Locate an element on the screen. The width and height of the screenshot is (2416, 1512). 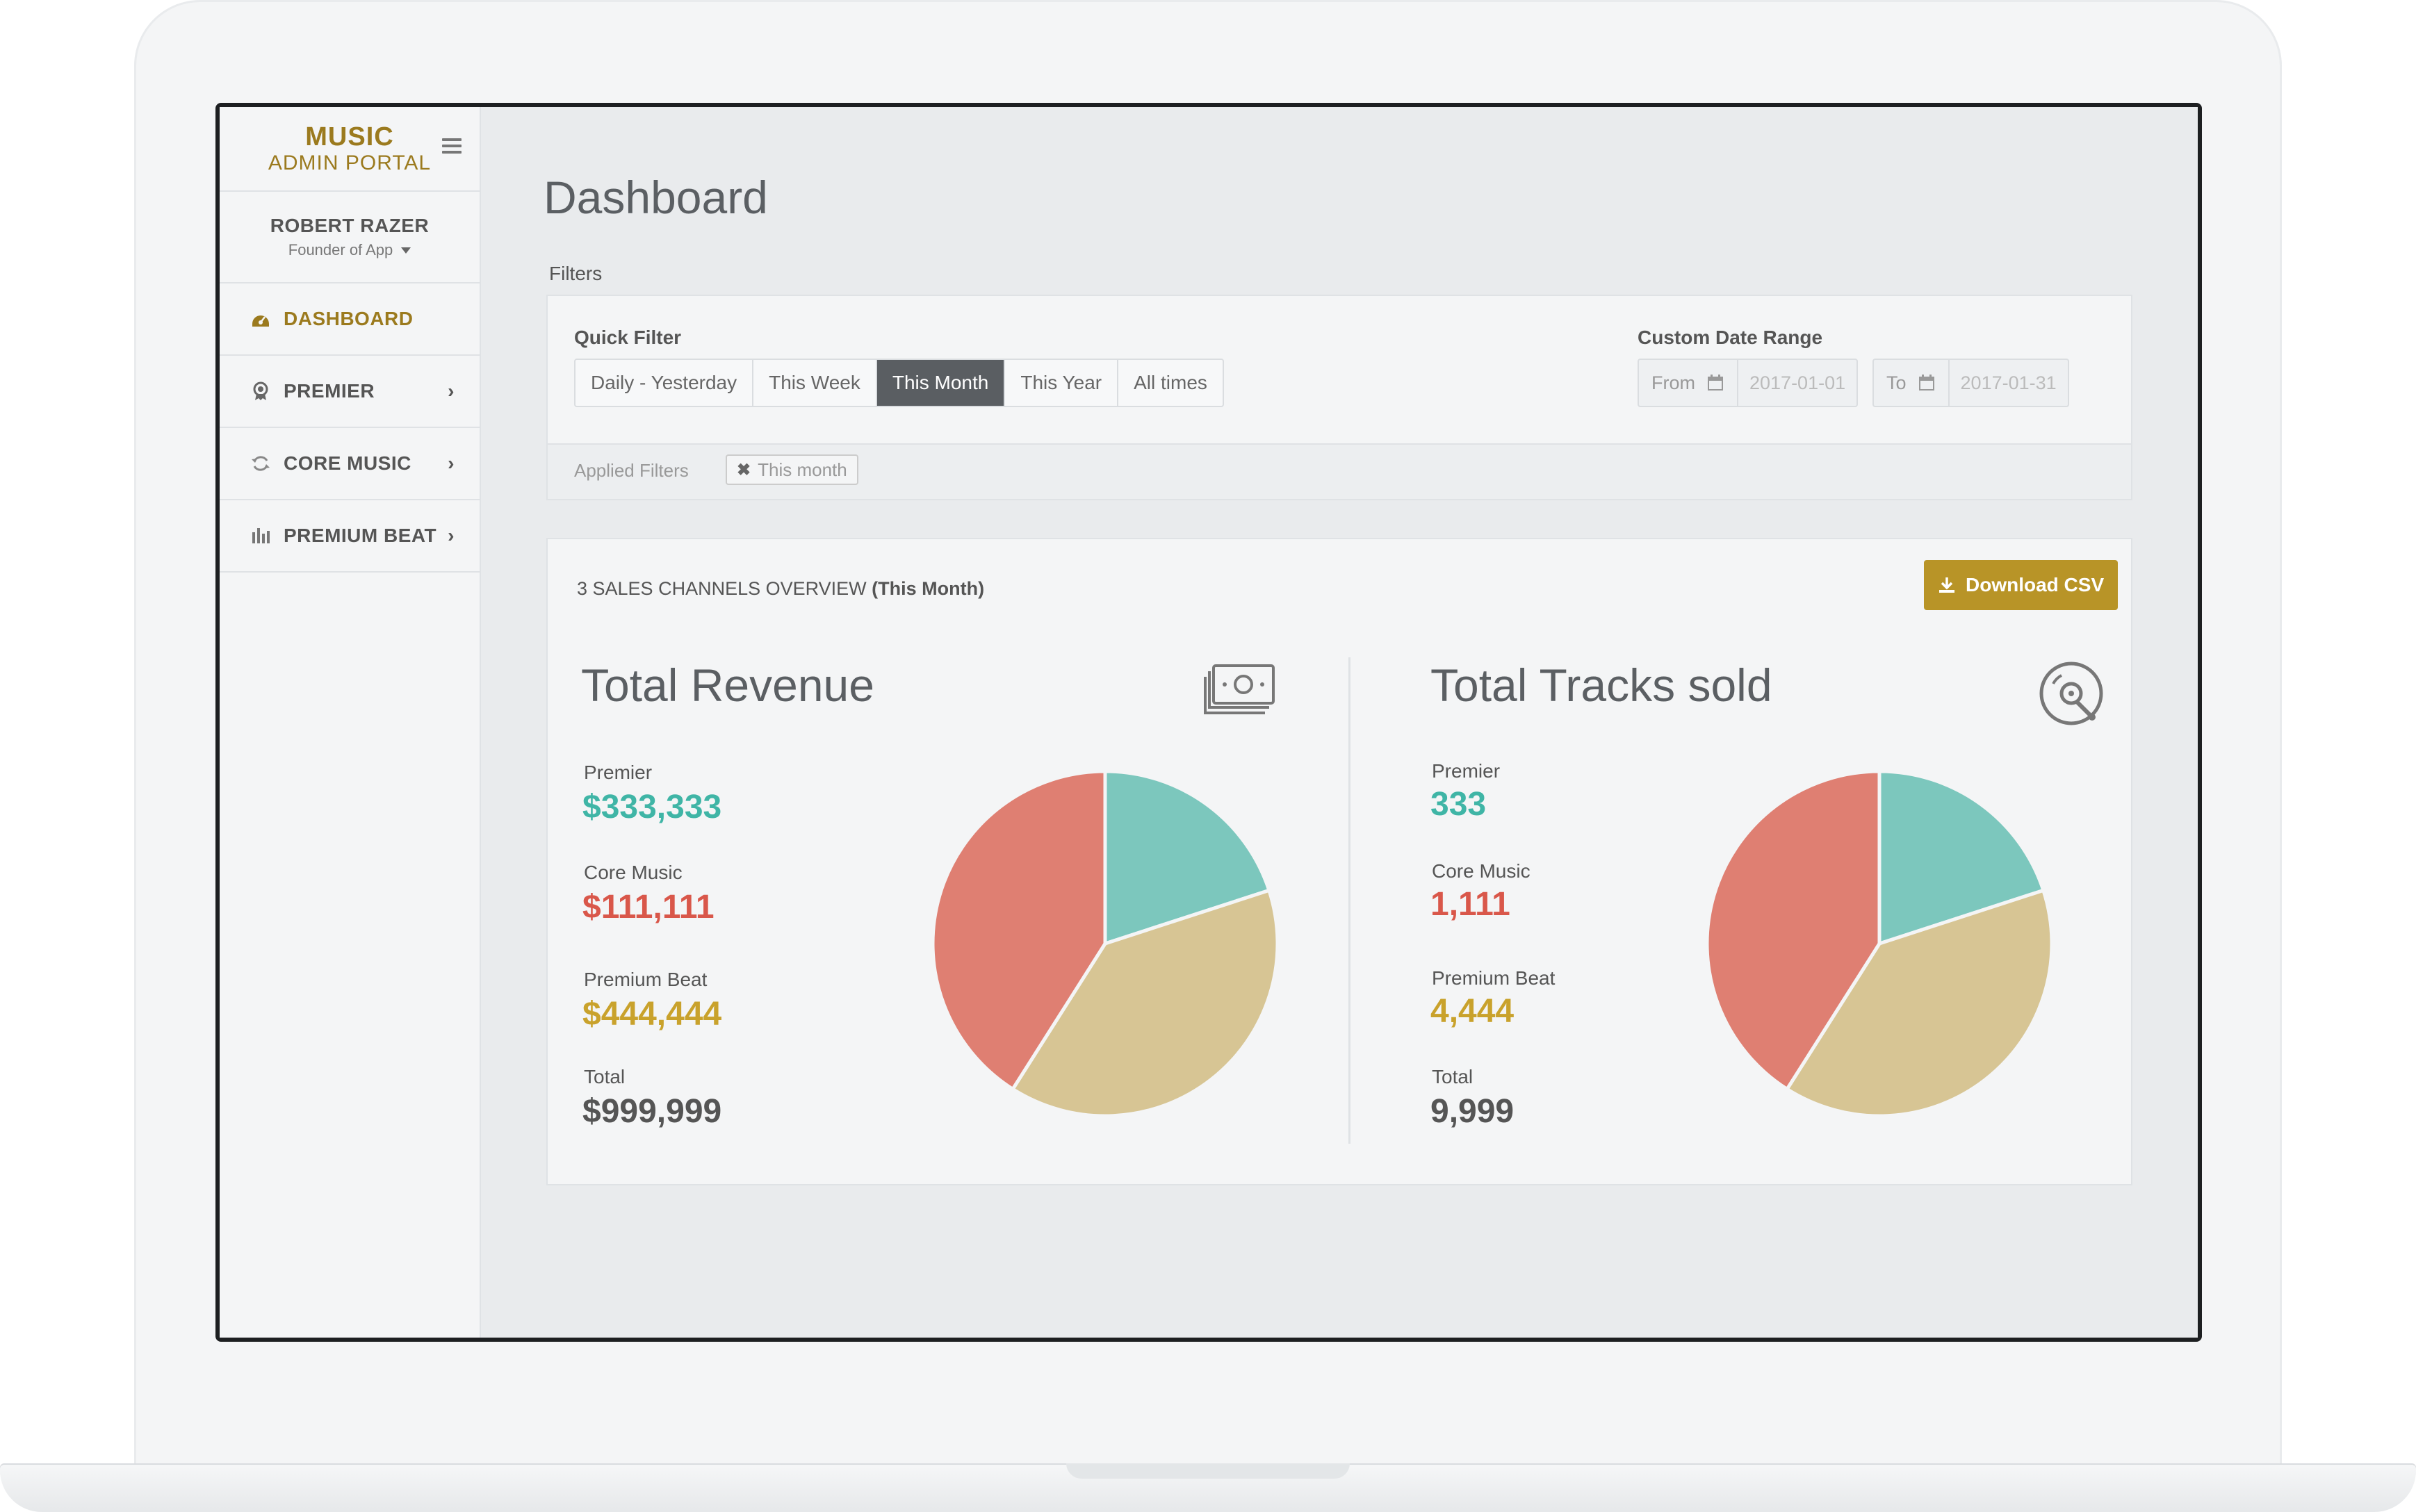
to-date-field: To 2017-01-31 is located at coordinates (1970, 383).